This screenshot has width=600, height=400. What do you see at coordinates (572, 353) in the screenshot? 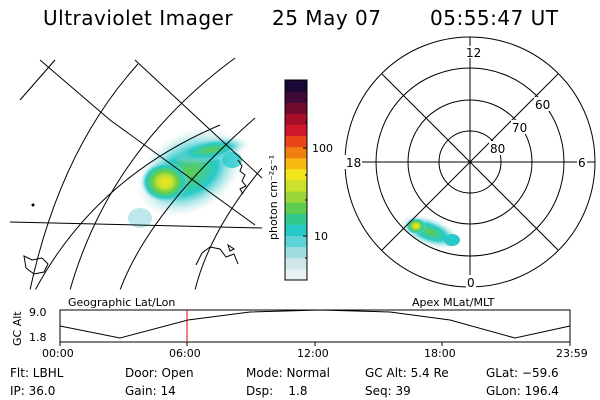
I see `timeline-xtick-2359: 23:59` at bounding box center [572, 353].